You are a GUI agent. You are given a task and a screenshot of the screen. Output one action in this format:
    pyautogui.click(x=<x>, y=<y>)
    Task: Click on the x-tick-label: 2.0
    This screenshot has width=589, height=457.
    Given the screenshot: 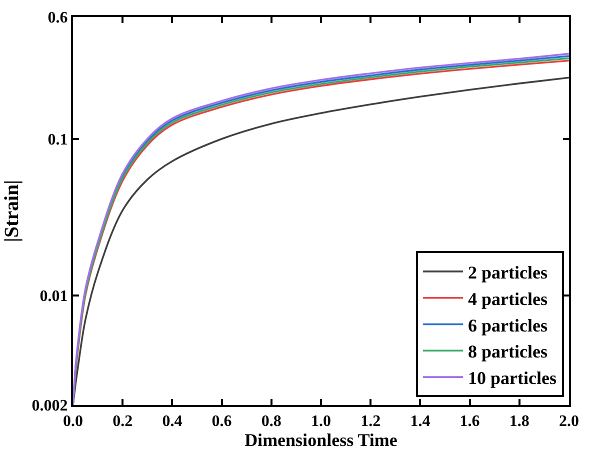 What is the action you would take?
    pyautogui.click(x=569, y=421)
    